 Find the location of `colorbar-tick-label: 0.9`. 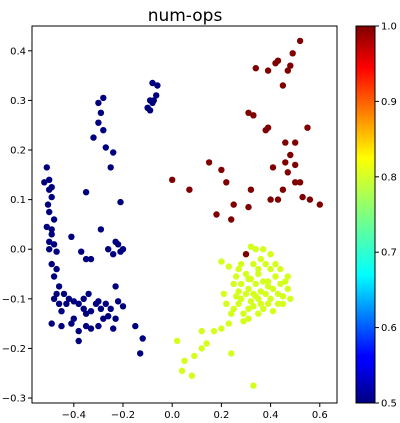

colorbar-tick-label: 0.9 is located at coordinates (389, 102).